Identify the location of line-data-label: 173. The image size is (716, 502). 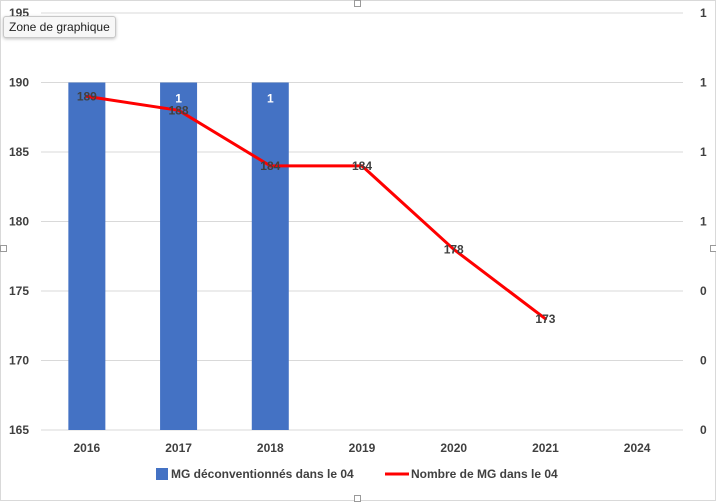
(545, 319).